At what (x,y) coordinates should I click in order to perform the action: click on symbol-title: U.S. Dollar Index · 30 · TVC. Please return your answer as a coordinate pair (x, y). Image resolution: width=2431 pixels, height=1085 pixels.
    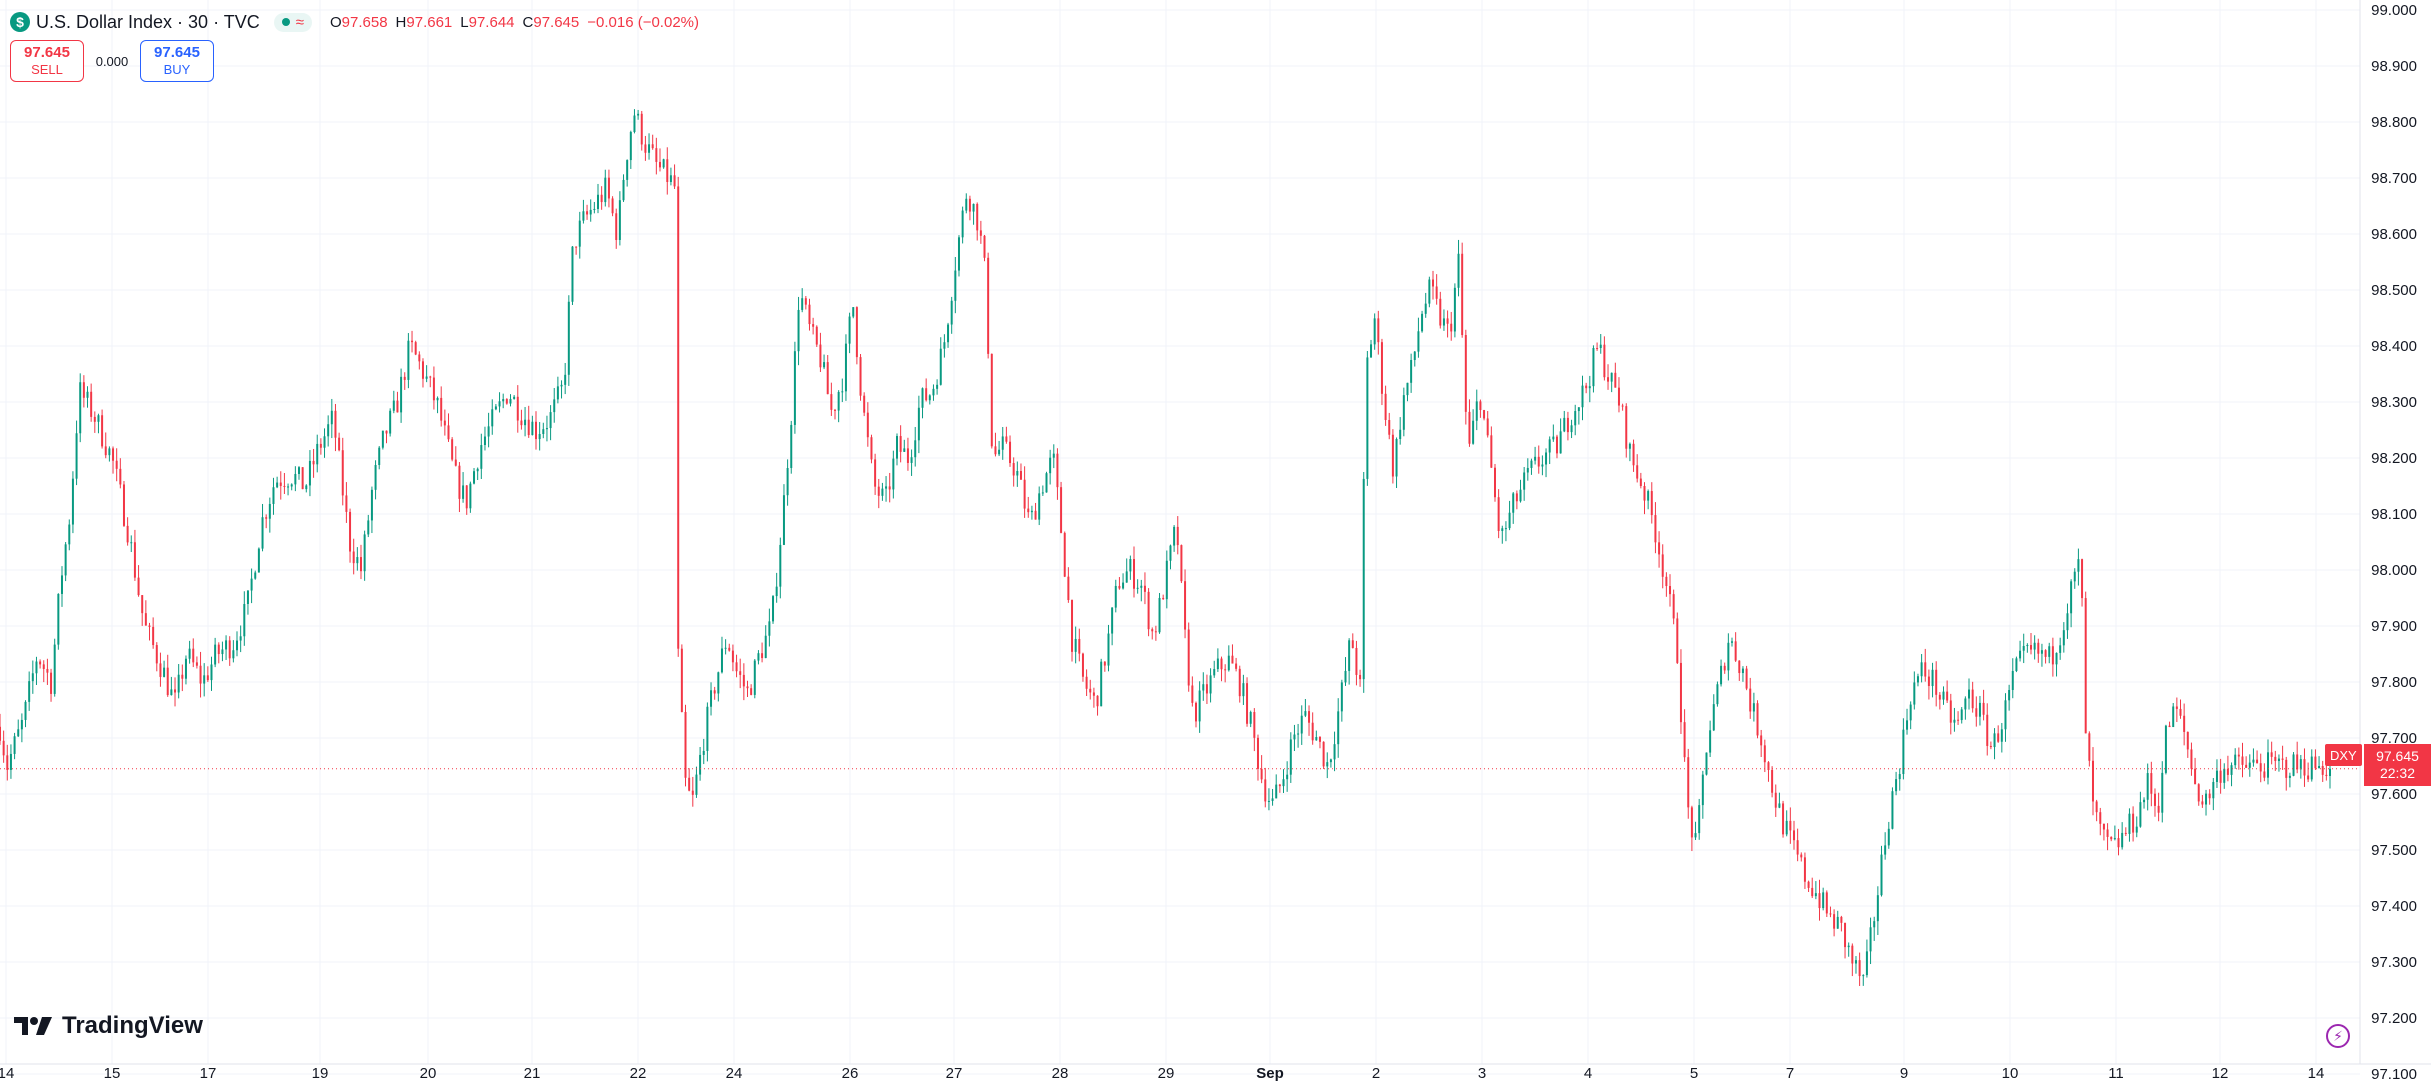
    Looking at the image, I should click on (148, 21).